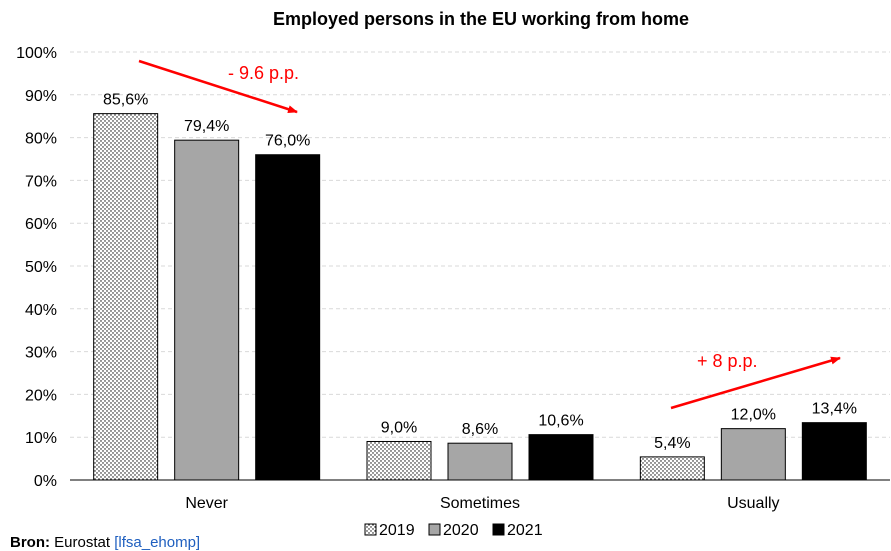 This screenshot has height=551, width=891. What do you see at coordinates (434, 529) in the screenshot?
I see `legend-swatch-2020` at bounding box center [434, 529].